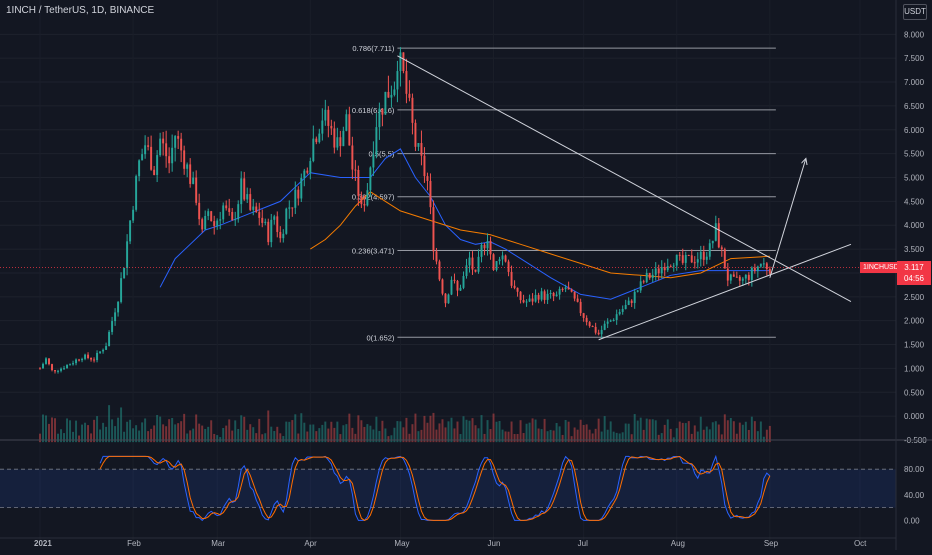 The width and height of the screenshot is (932, 555). What do you see at coordinates (373, 197) in the screenshot?
I see `fib-level-label: 0.382(4.597)` at bounding box center [373, 197].